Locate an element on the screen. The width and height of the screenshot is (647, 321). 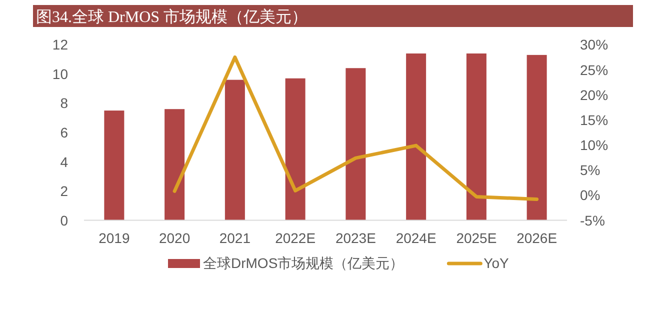
y-tick-label: 6 is located at coordinates (64, 132).